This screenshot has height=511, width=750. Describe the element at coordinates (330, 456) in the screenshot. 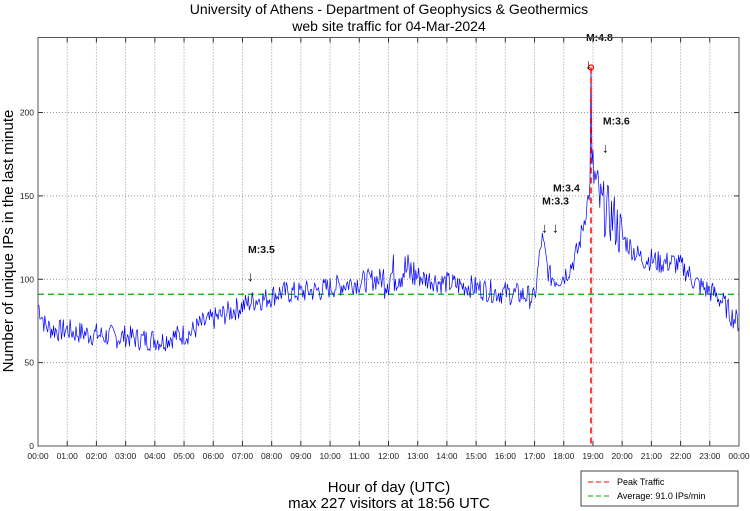

I see `x-tick-label: 10:00` at that location.